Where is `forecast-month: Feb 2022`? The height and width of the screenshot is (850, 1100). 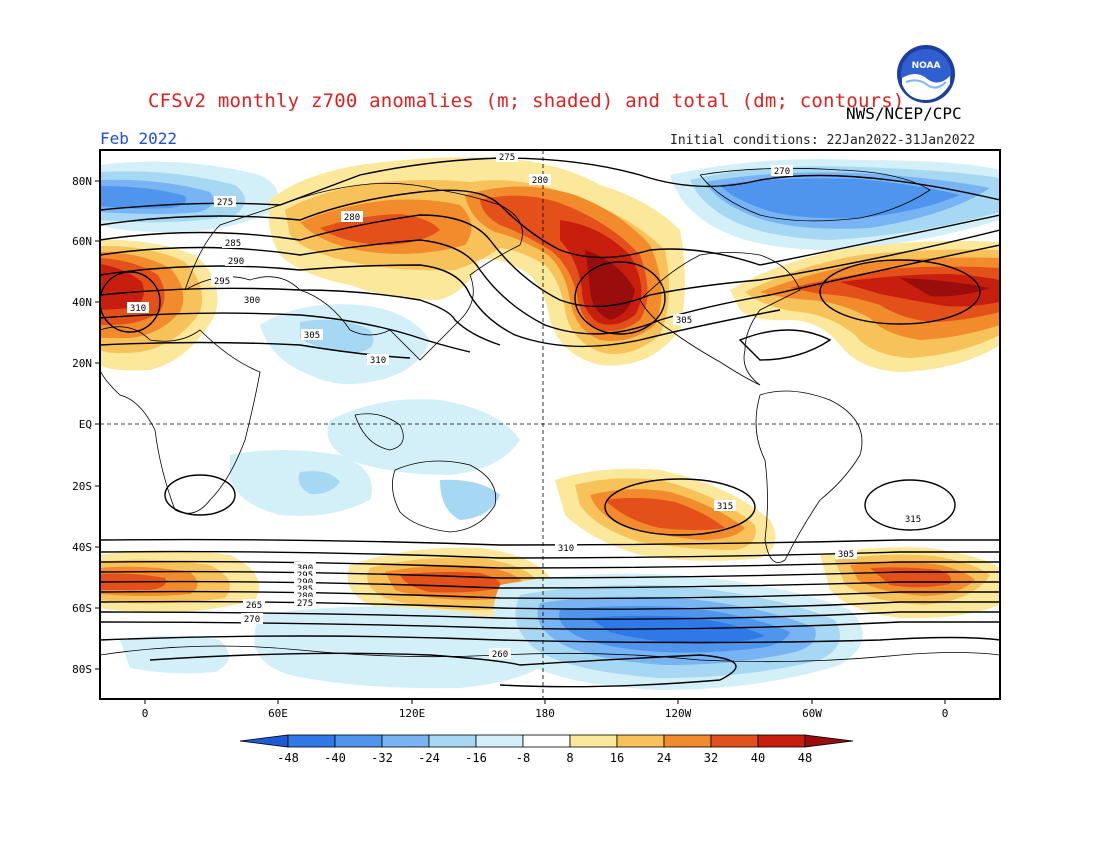 forecast-month: Feb 2022 is located at coordinates (139, 138).